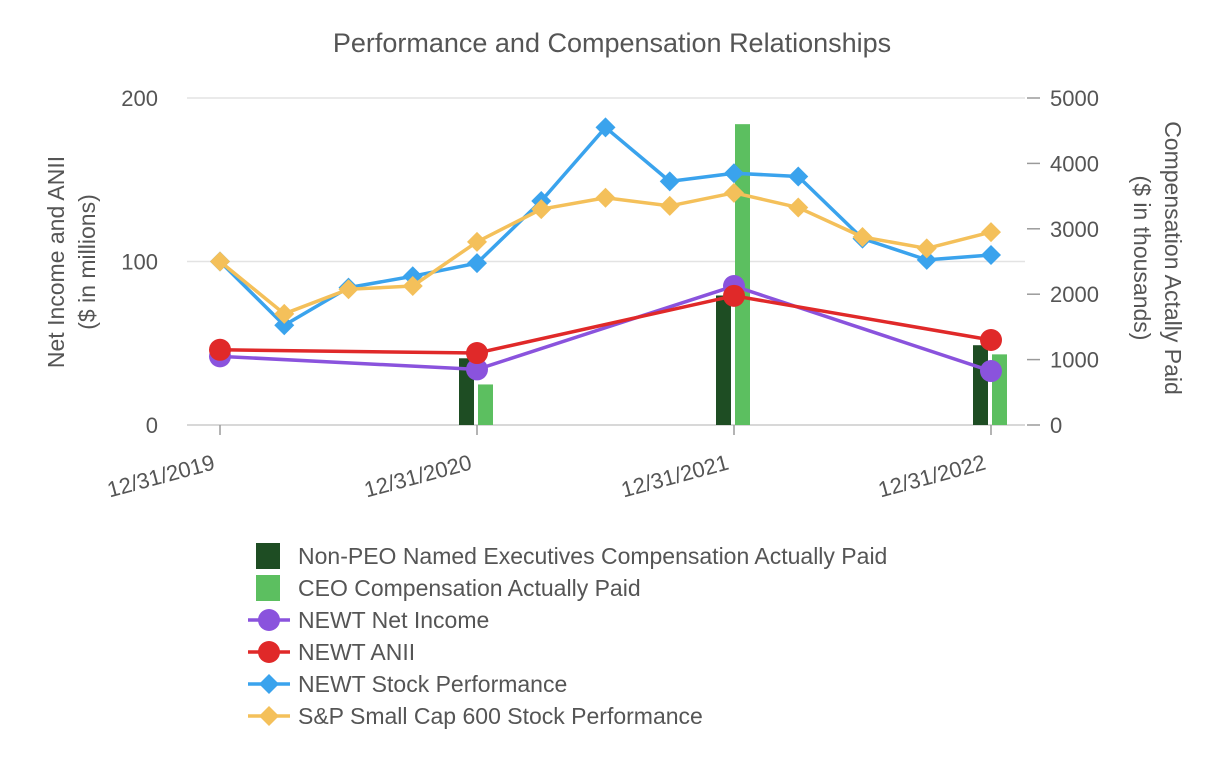 Image resolution: width=1226 pixels, height=760 pixels. What do you see at coordinates (393, 620) in the screenshot?
I see `legend-label-2: NEWT Net Income` at bounding box center [393, 620].